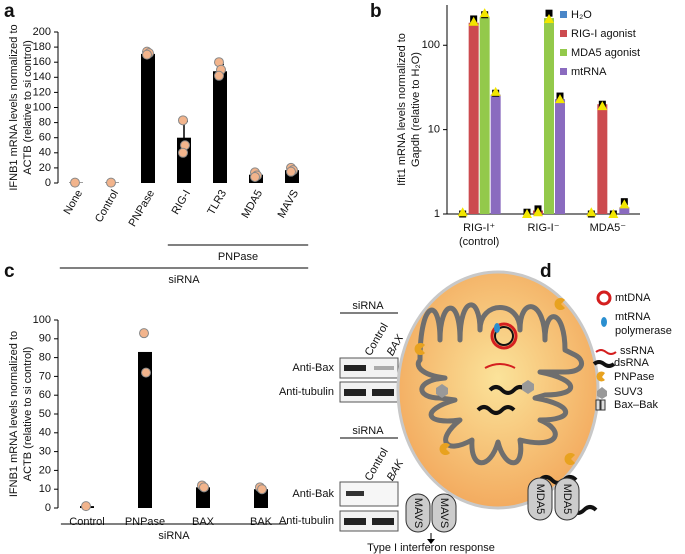 The width and height of the screenshot is (685, 554). Describe the element at coordinates (45, 339) in the screenshot. I see `y-tick-label: 90` at that location.